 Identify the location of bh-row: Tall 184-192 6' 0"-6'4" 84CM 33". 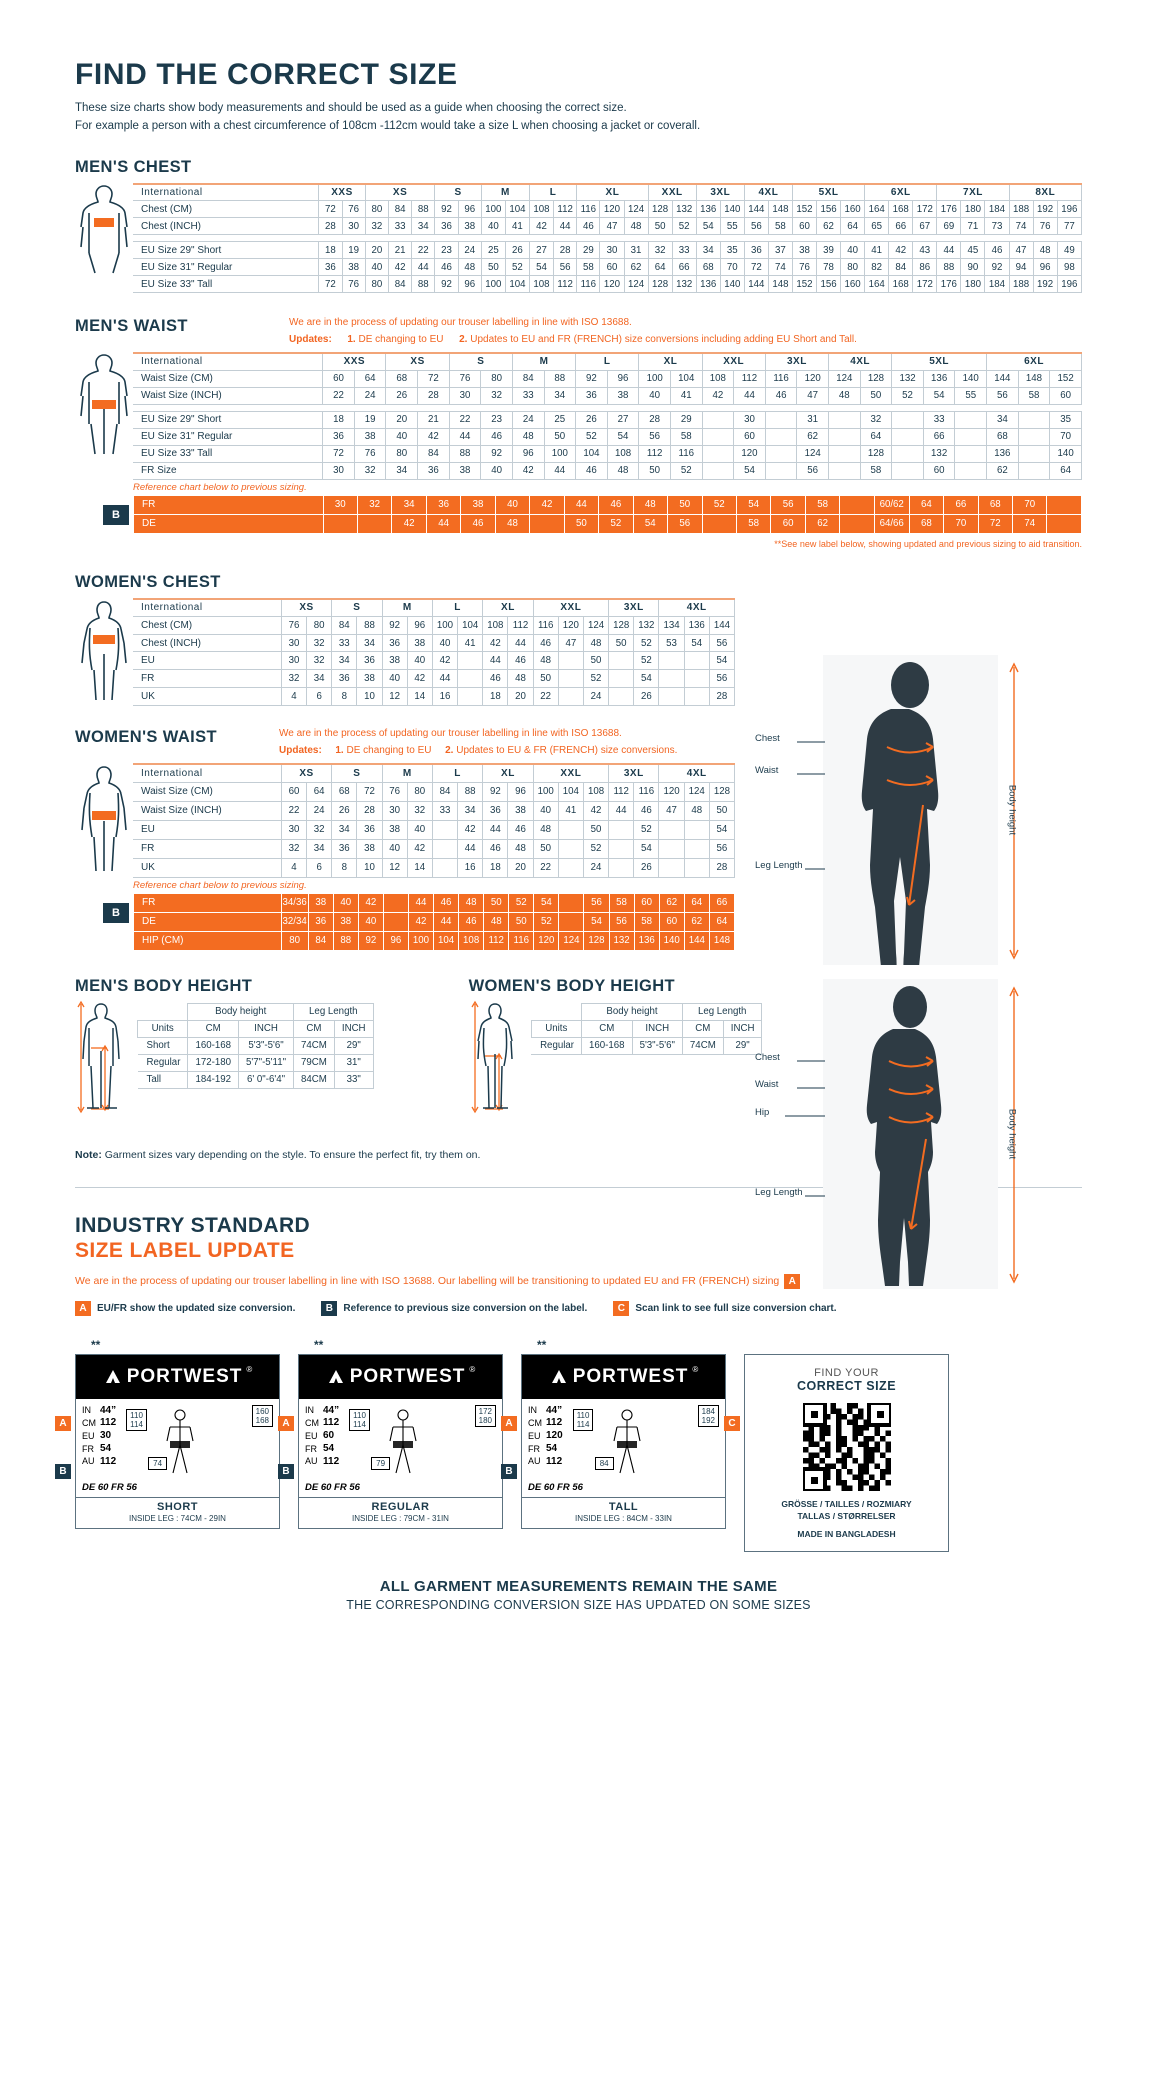
(255, 1079).